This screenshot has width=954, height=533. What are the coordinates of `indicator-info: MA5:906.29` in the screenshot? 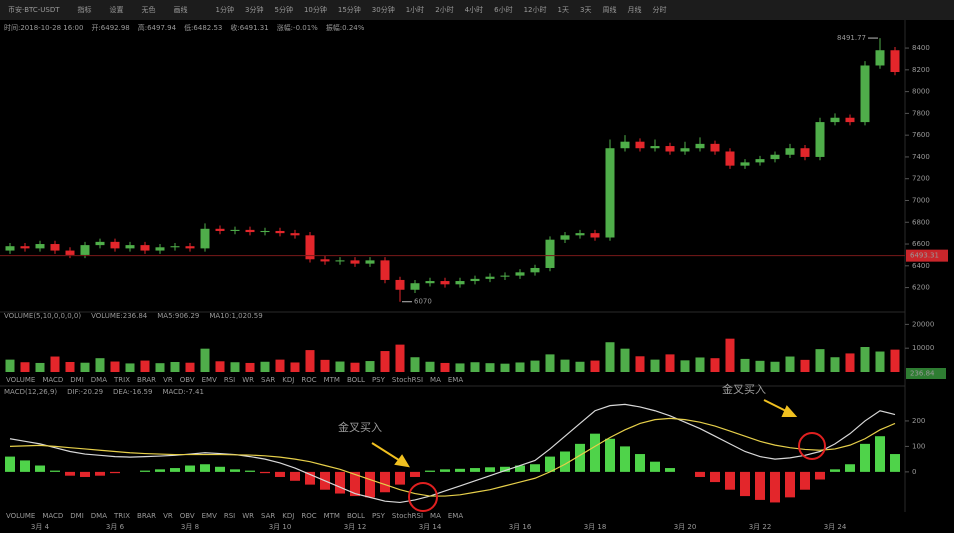 It's located at (178, 316).